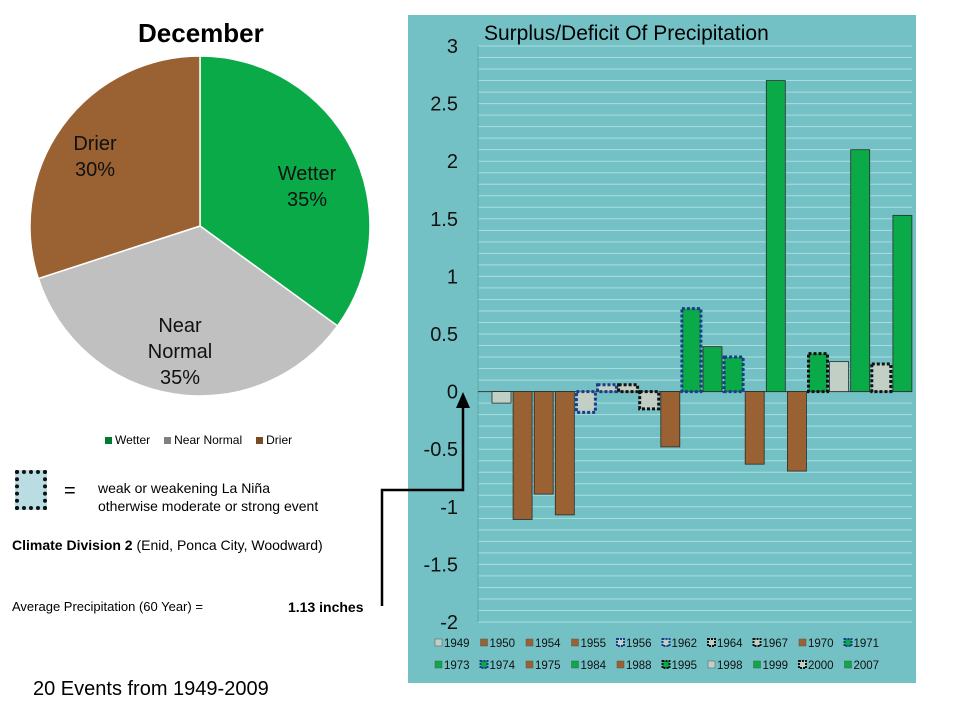  What do you see at coordinates (307, 187) in the screenshot?
I see `pie-slice-label: Wetter 35%` at bounding box center [307, 187].